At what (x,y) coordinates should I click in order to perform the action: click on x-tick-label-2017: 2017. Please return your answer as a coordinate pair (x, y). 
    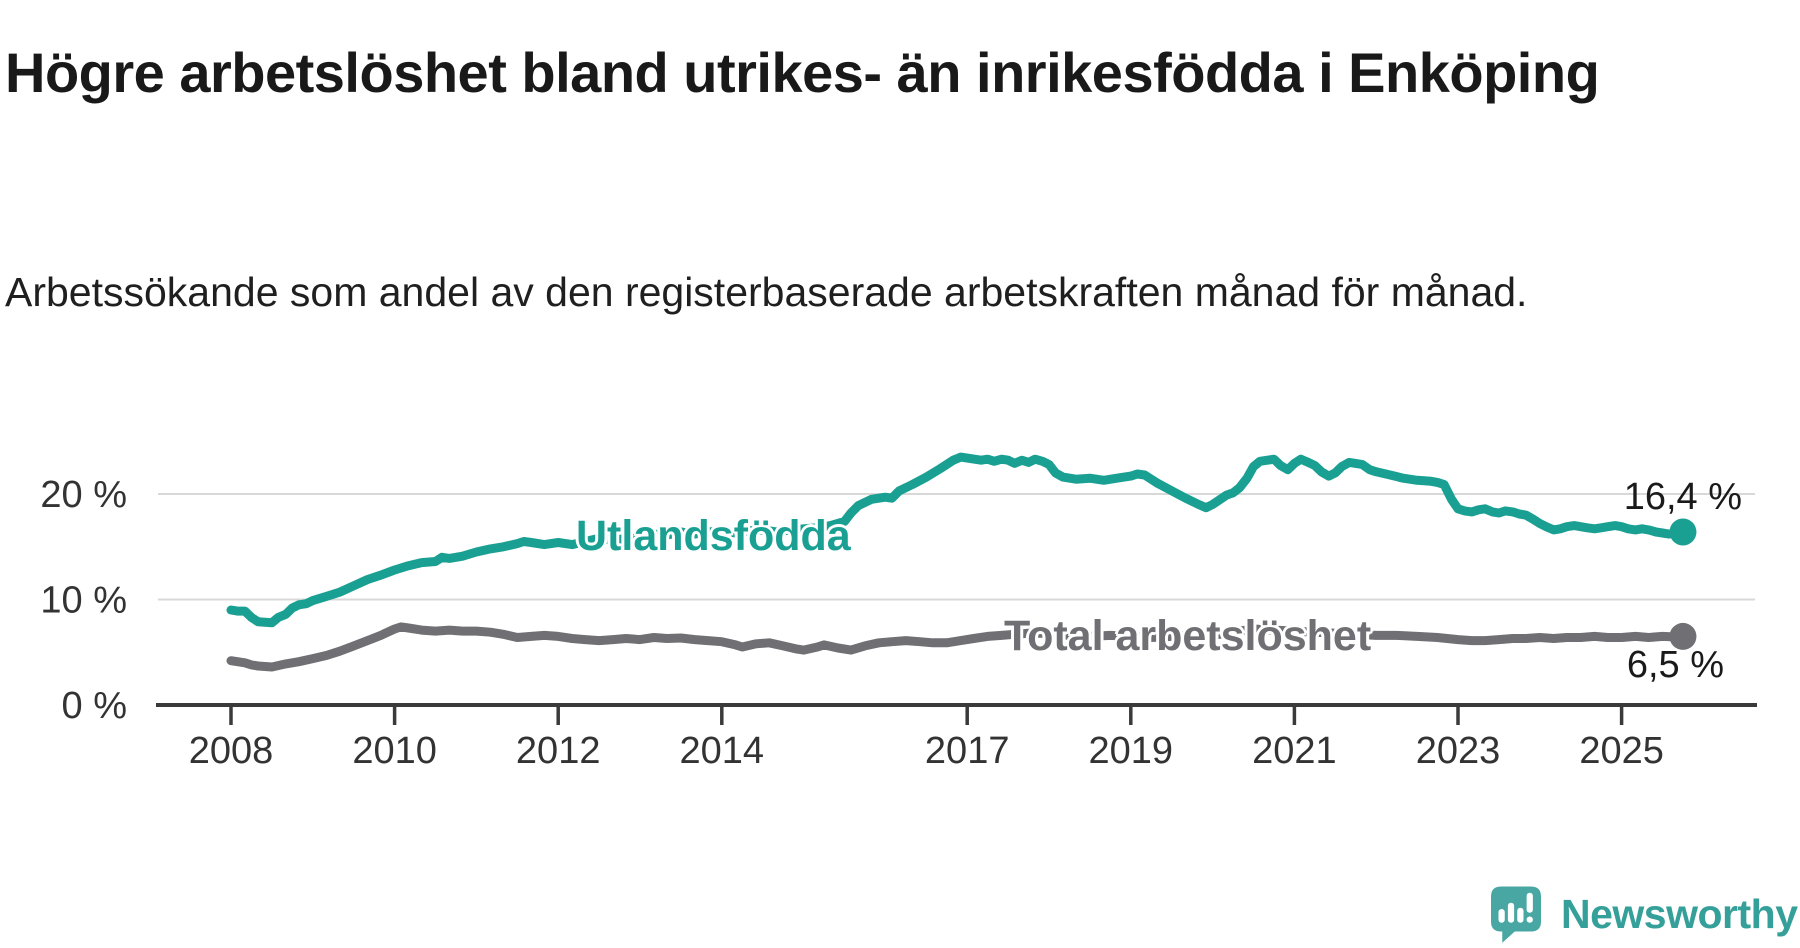
    Looking at the image, I should click on (967, 751).